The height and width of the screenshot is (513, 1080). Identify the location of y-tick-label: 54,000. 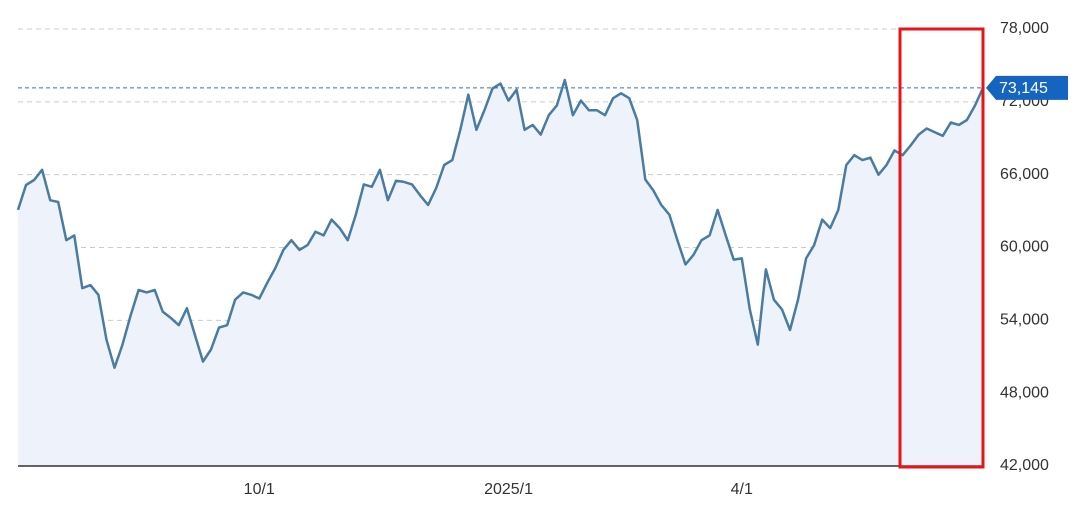
(1024, 320).